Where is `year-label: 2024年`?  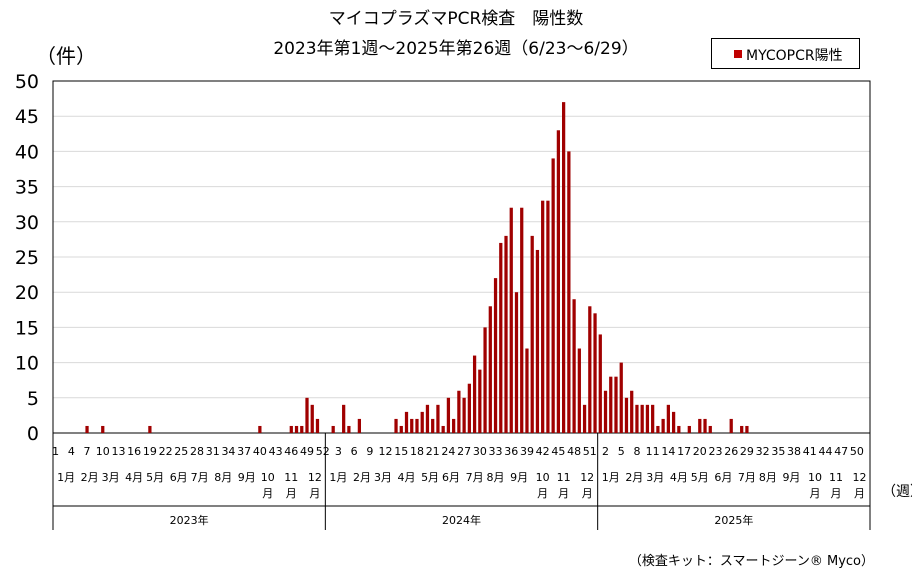 year-label: 2024年 is located at coordinates (461, 520).